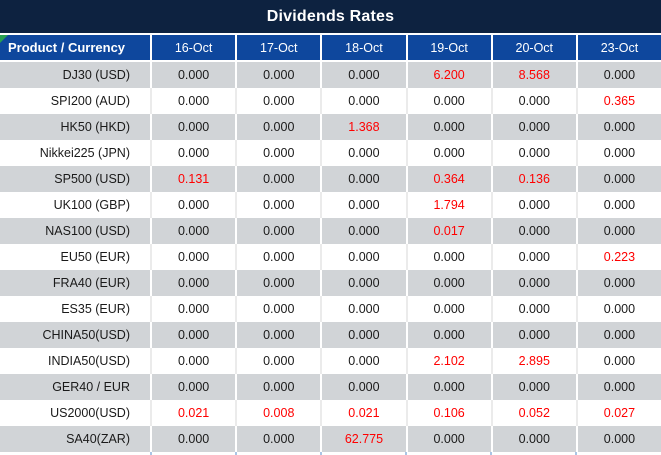 The width and height of the screenshot is (661, 455). Describe the element at coordinates (4, 39) in the screenshot. I see `corner-marker-icon` at that location.